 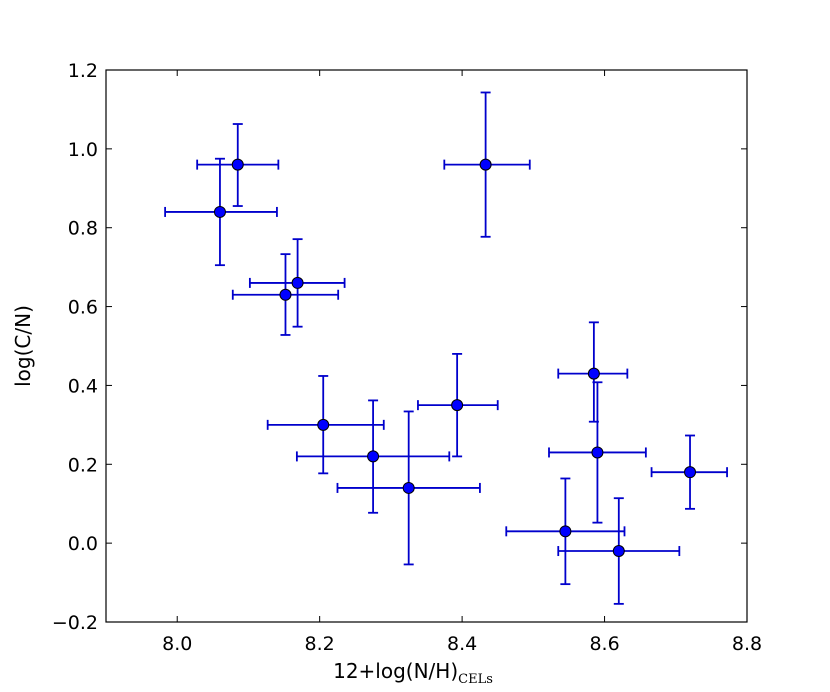 What do you see at coordinates (83, 150) in the screenshot?
I see `y-tick-label: 1.0` at bounding box center [83, 150].